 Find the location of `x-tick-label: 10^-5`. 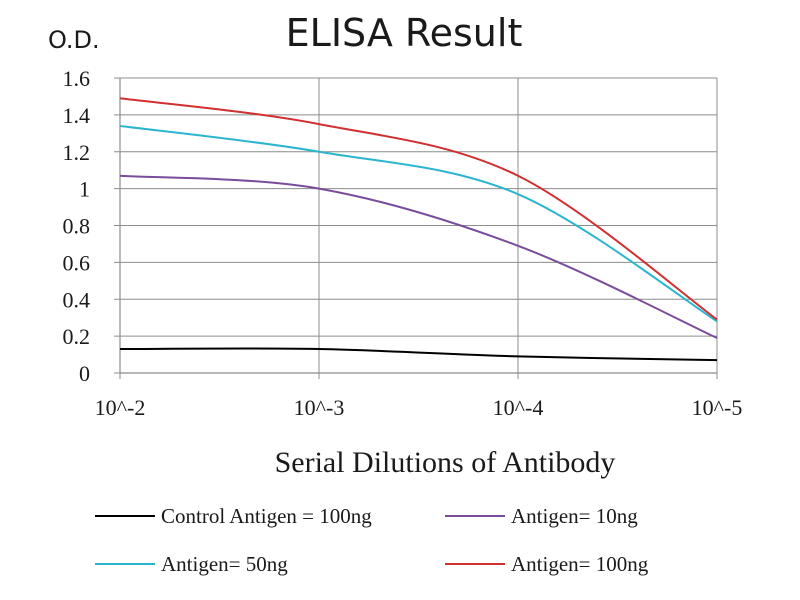

x-tick-label: 10^-5 is located at coordinates (717, 407).